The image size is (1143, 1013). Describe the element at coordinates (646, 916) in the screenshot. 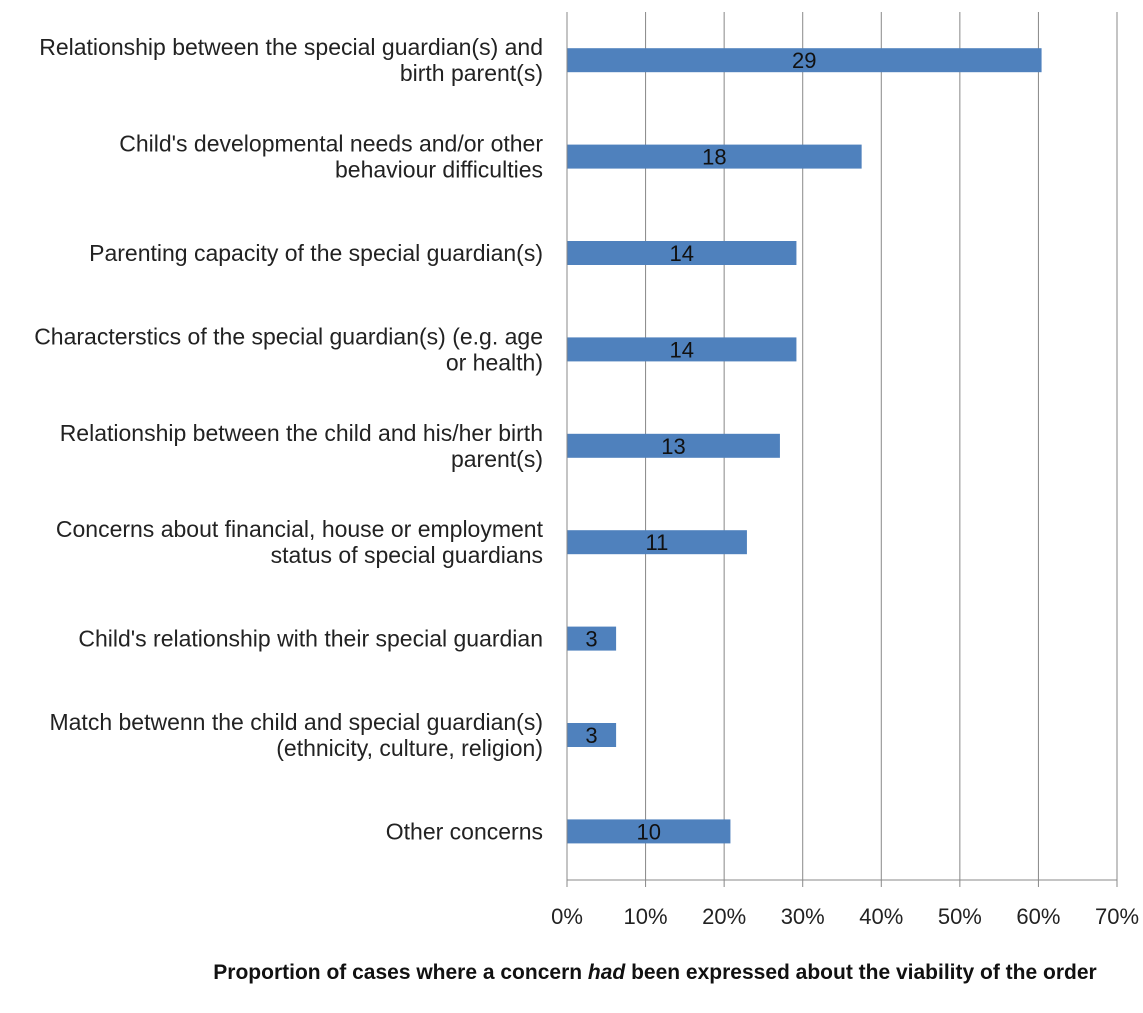

I see `x-tick-label: 10%` at that location.